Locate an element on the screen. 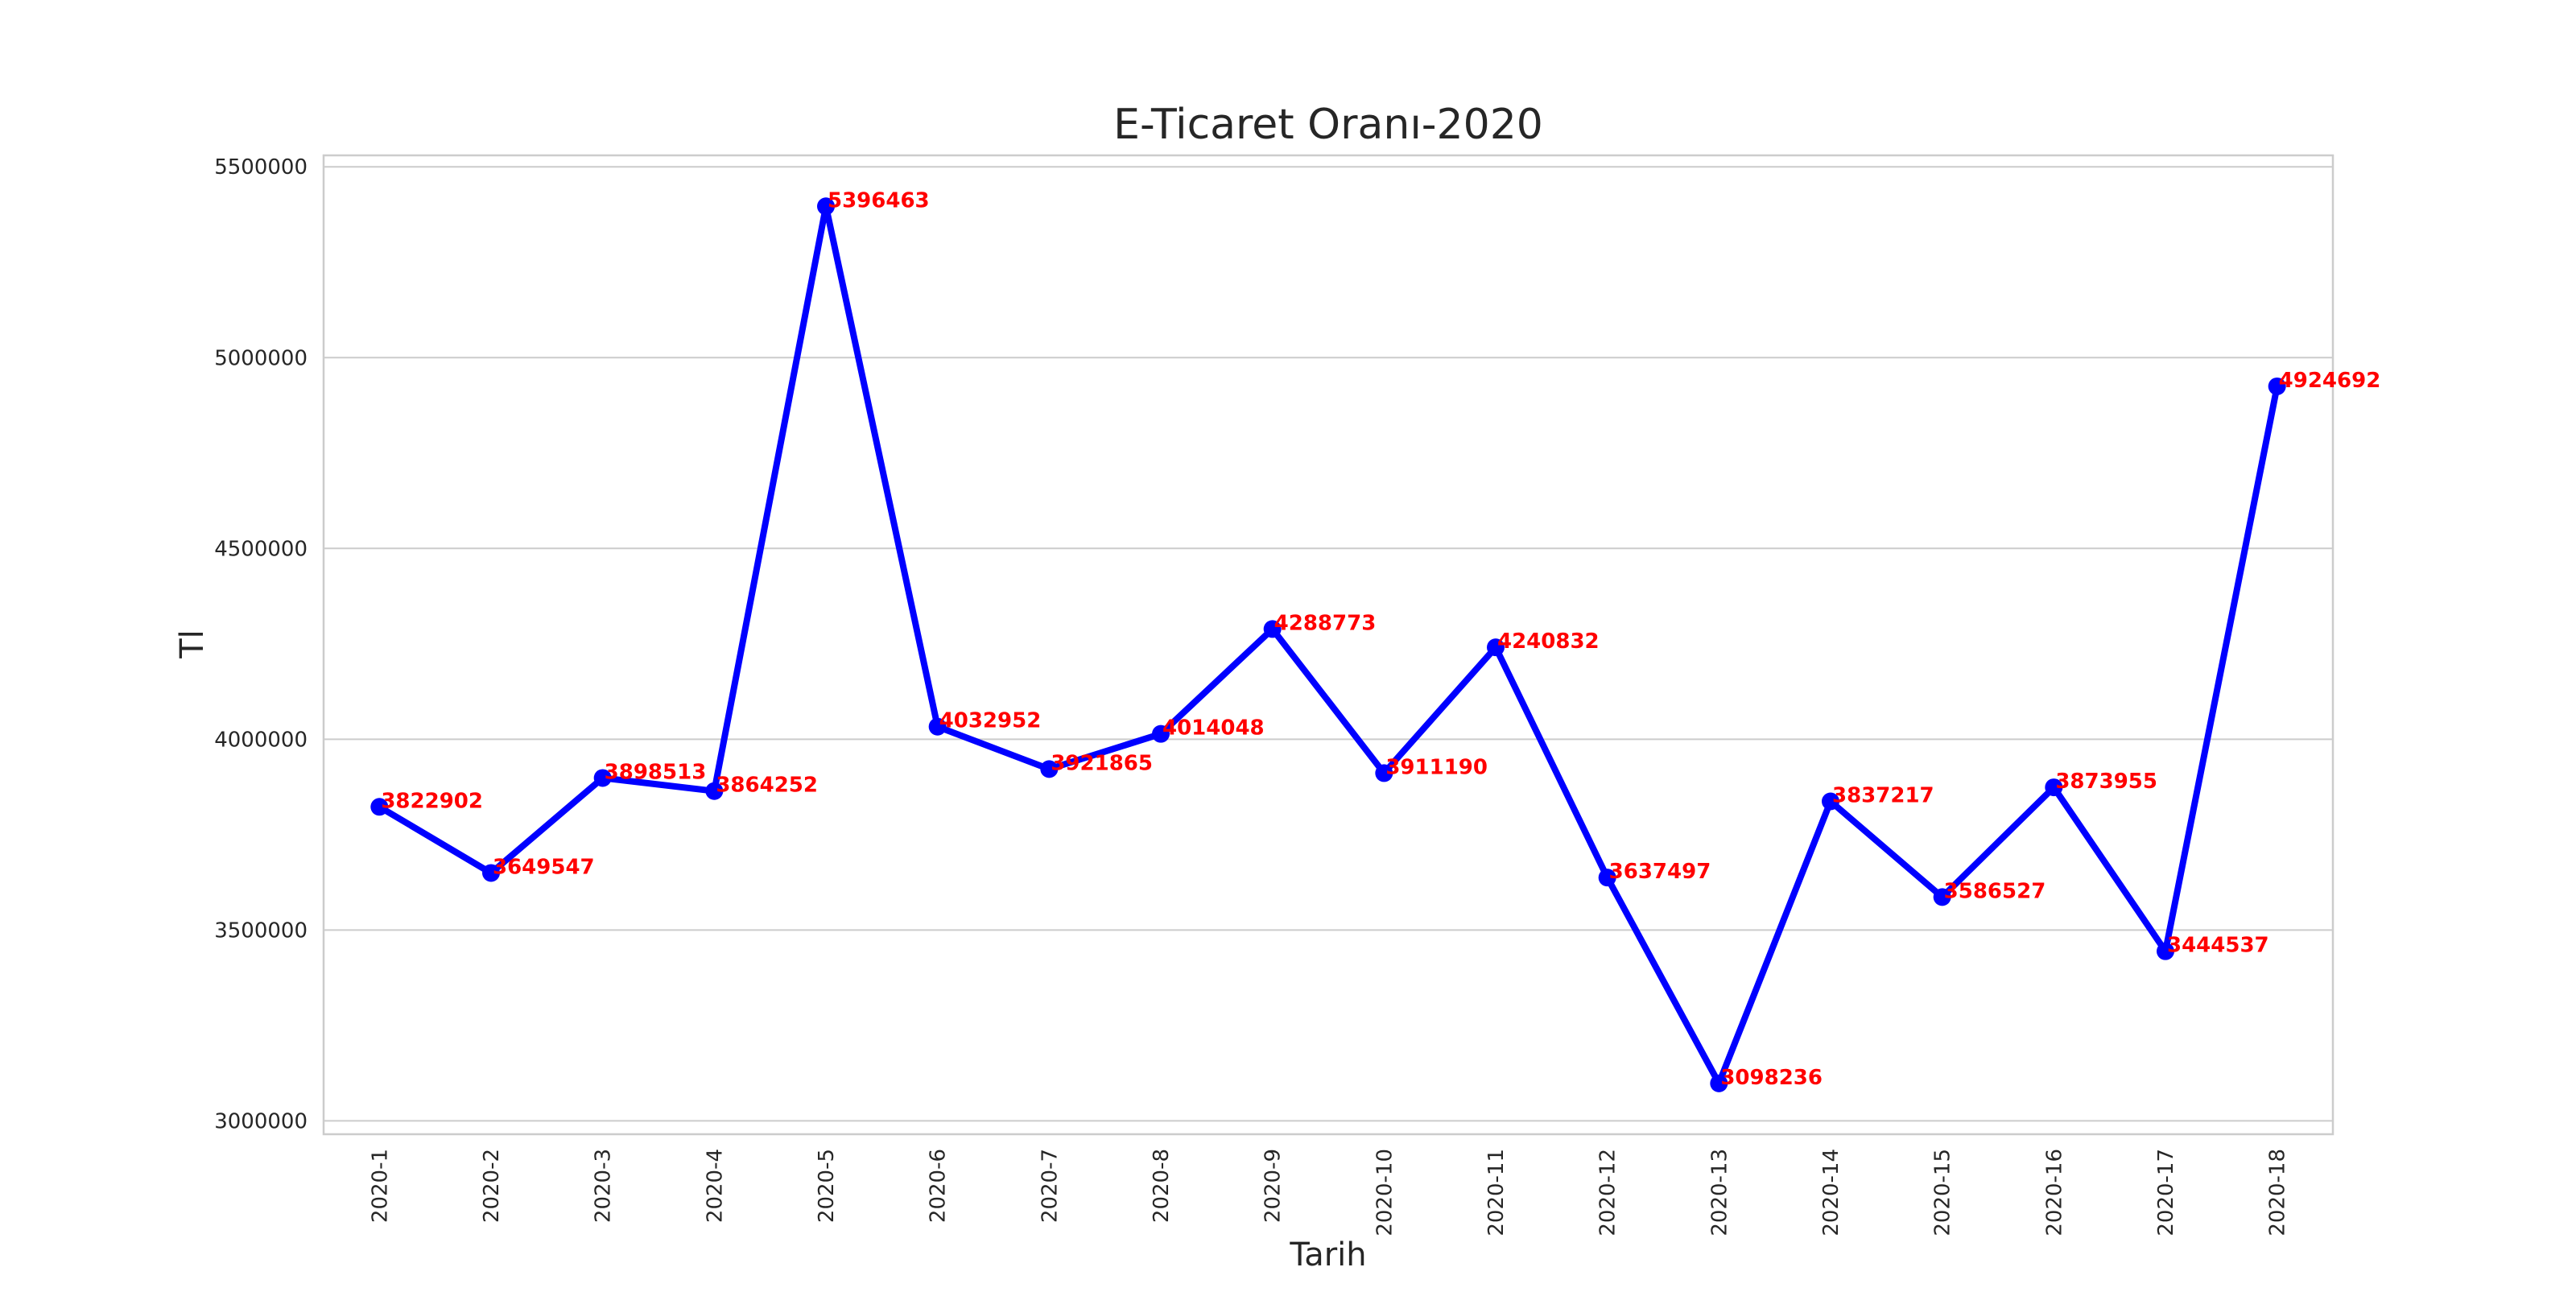 This screenshot has height=1292, width=2576. data-label: 3444537 is located at coordinates (2218, 946).